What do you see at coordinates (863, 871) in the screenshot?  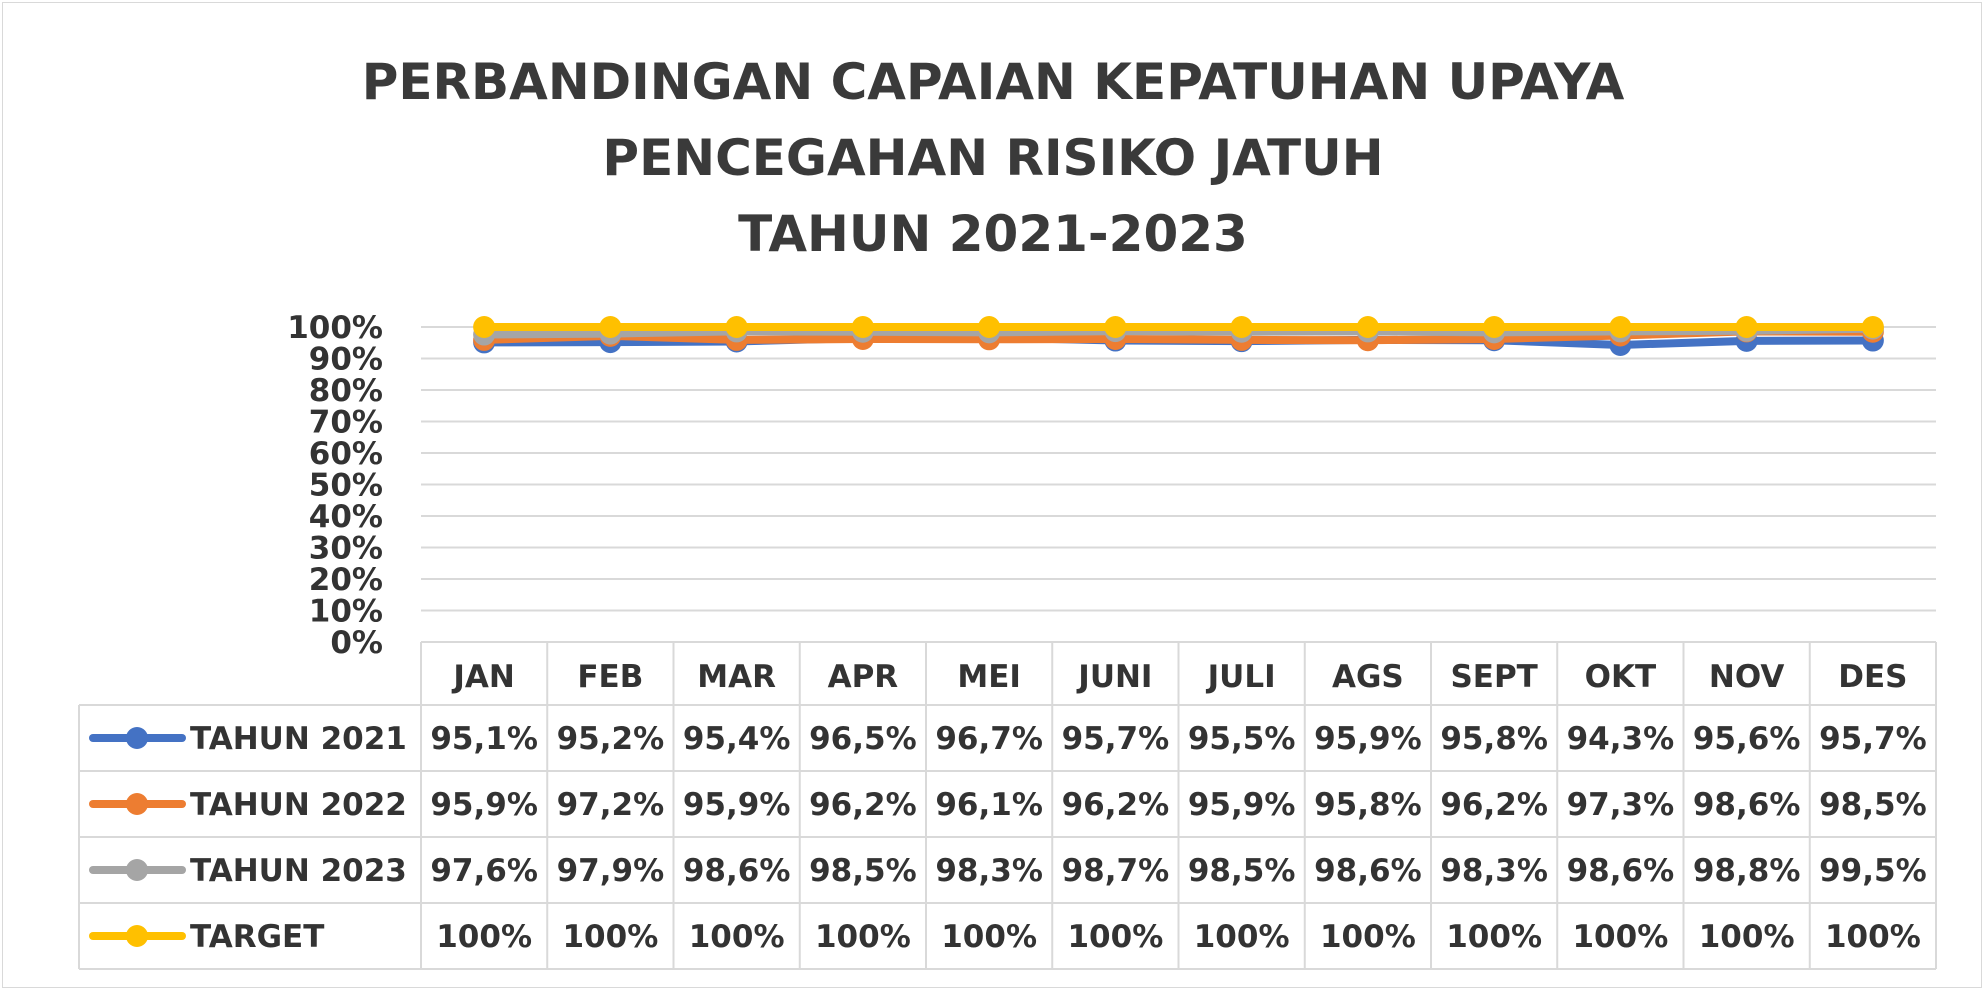 I see `series-tahun-2023-value-apr: 98,5%` at bounding box center [863, 871].